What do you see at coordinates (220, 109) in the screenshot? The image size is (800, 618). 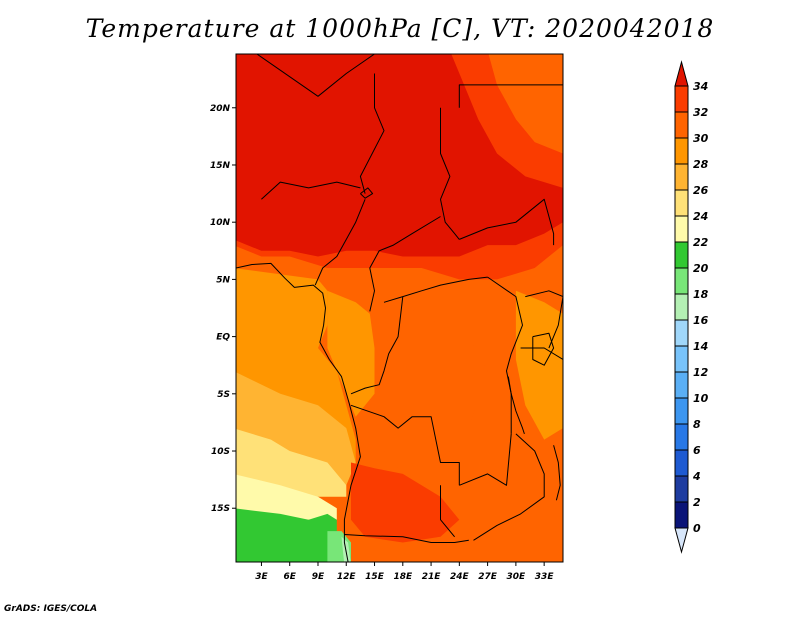 I see `y-tick-label: 20N` at bounding box center [220, 109].